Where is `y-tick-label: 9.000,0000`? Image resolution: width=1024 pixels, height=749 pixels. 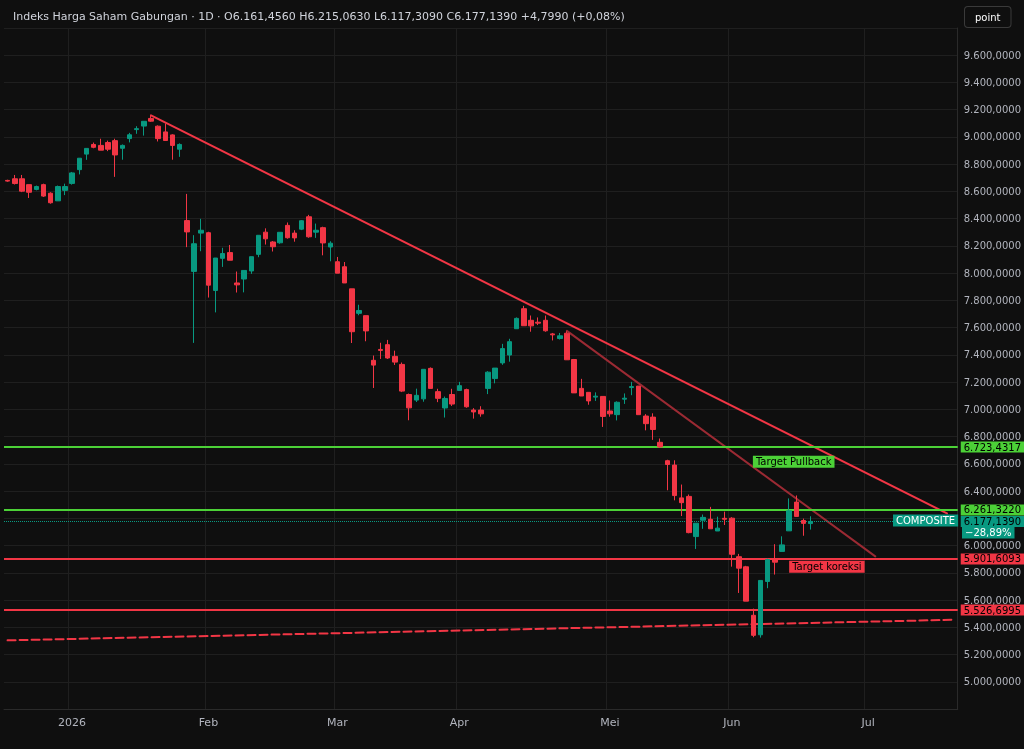
y-tick-label: 9.000,0000 is located at coordinates (992, 137).